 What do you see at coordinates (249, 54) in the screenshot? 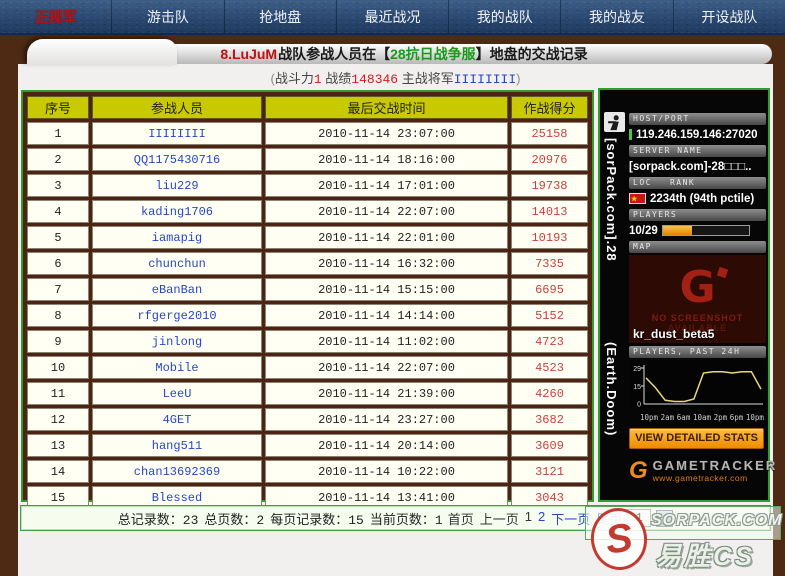
I see `team-name: 8.LuJuM` at bounding box center [249, 54].